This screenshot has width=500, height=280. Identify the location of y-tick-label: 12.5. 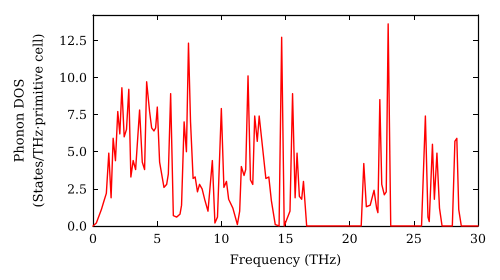
(73, 40).